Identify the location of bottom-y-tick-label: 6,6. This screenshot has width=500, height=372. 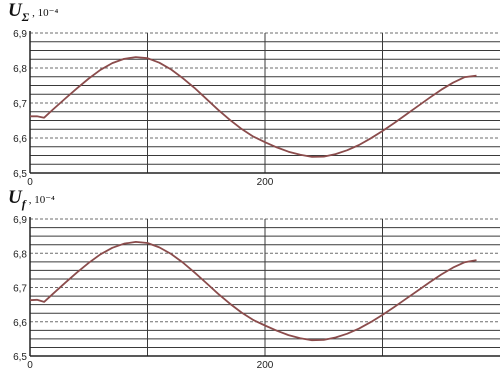
(20, 323).